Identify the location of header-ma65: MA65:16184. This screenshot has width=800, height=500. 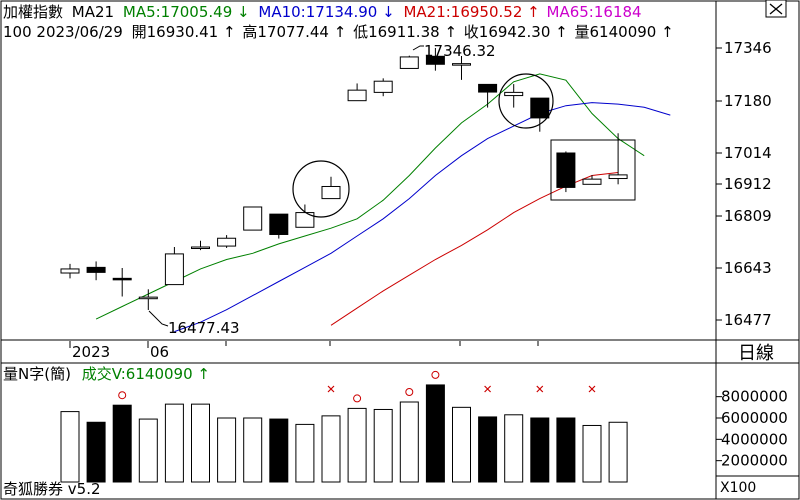
(594, 12).